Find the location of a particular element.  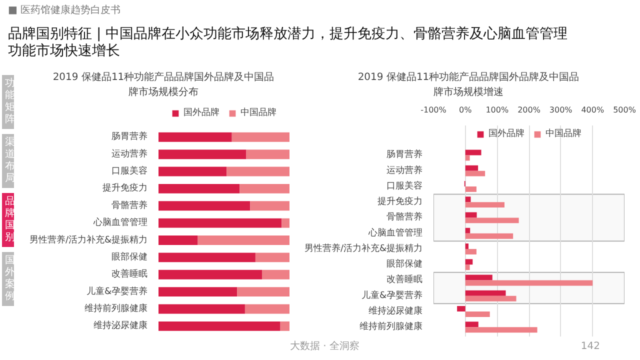

text: ■ 医药馆健康趋势白皮书 is located at coordinates (65, 11).